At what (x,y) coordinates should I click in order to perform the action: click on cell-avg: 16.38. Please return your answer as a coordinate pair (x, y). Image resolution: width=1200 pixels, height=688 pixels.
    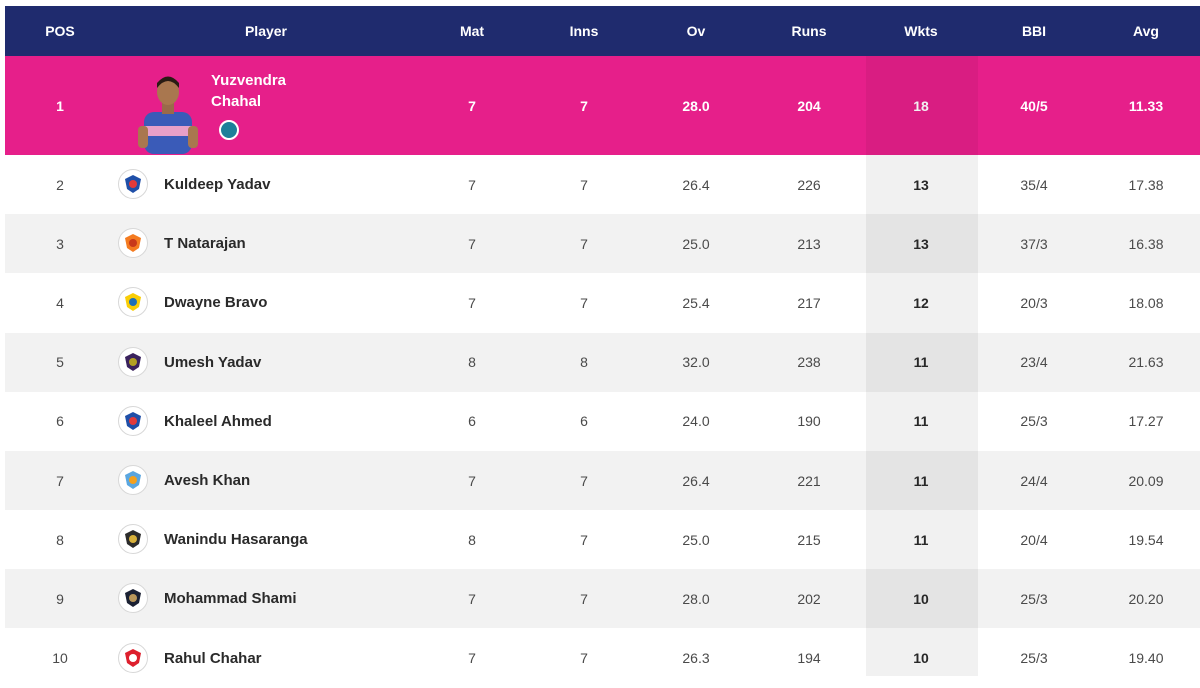
    Looking at the image, I should click on (1146, 243).